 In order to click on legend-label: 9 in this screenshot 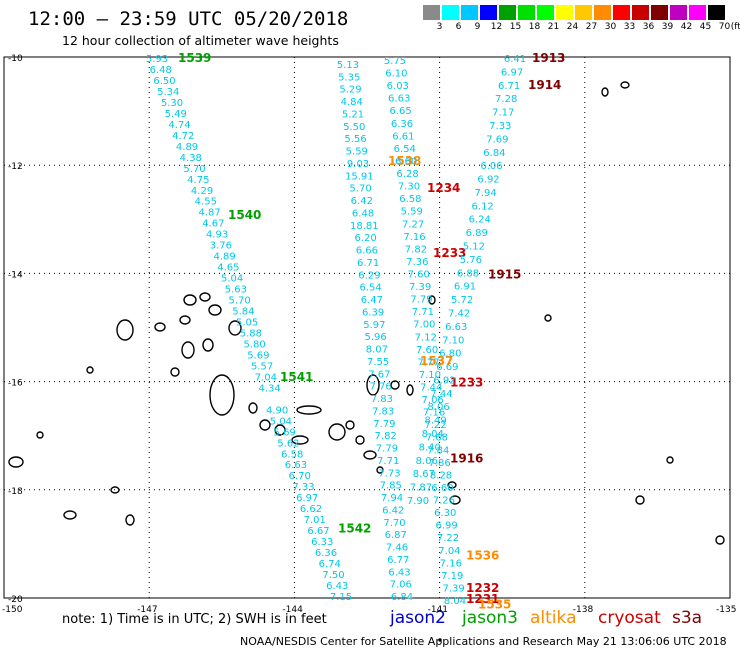, I will do `click(477, 27)`.